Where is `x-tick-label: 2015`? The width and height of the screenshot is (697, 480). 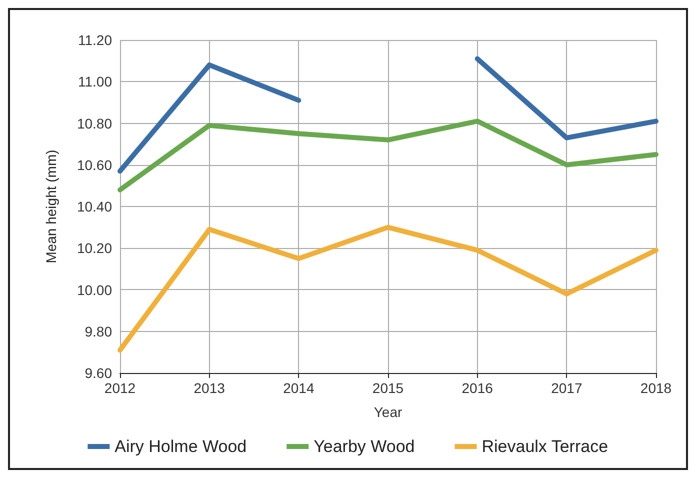
x-tick-label: 2015 is located at coordinates (388, 388).